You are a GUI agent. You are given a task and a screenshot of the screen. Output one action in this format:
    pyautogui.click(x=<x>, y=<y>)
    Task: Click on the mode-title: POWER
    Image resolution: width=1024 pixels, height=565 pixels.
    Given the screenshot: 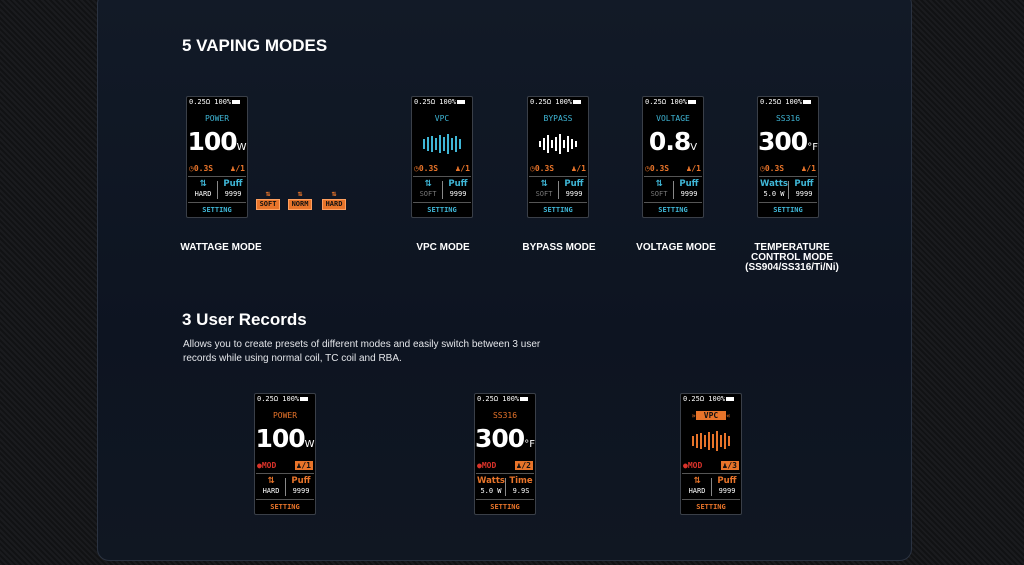 What is the action you would take?
    pyautogui.click(x=217, y=118)
    